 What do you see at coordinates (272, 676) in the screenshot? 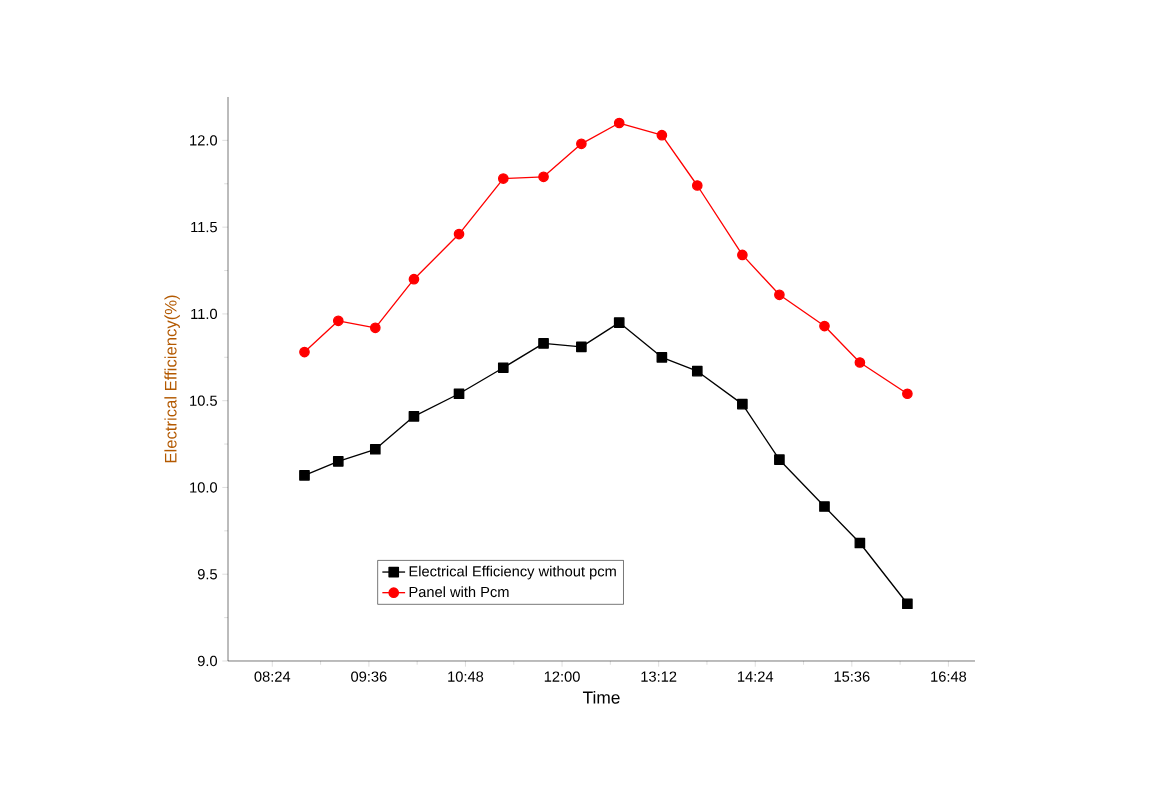
I see `x-tick-label: 08:24` at bounding box center [272, 676].